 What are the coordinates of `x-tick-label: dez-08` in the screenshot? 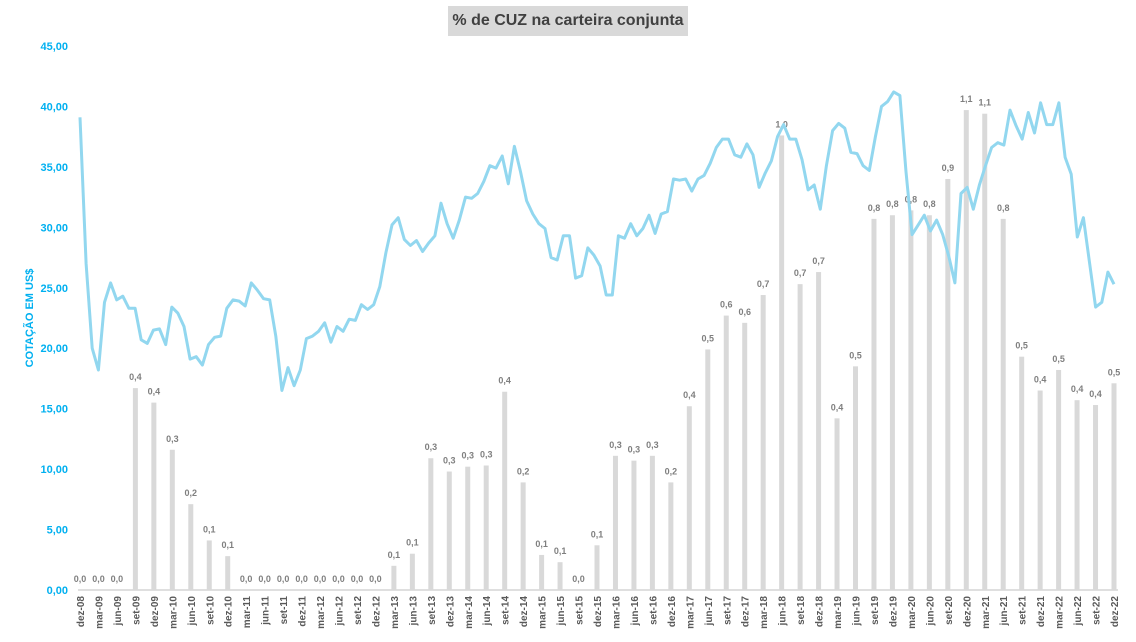 It's located at (81, 612).